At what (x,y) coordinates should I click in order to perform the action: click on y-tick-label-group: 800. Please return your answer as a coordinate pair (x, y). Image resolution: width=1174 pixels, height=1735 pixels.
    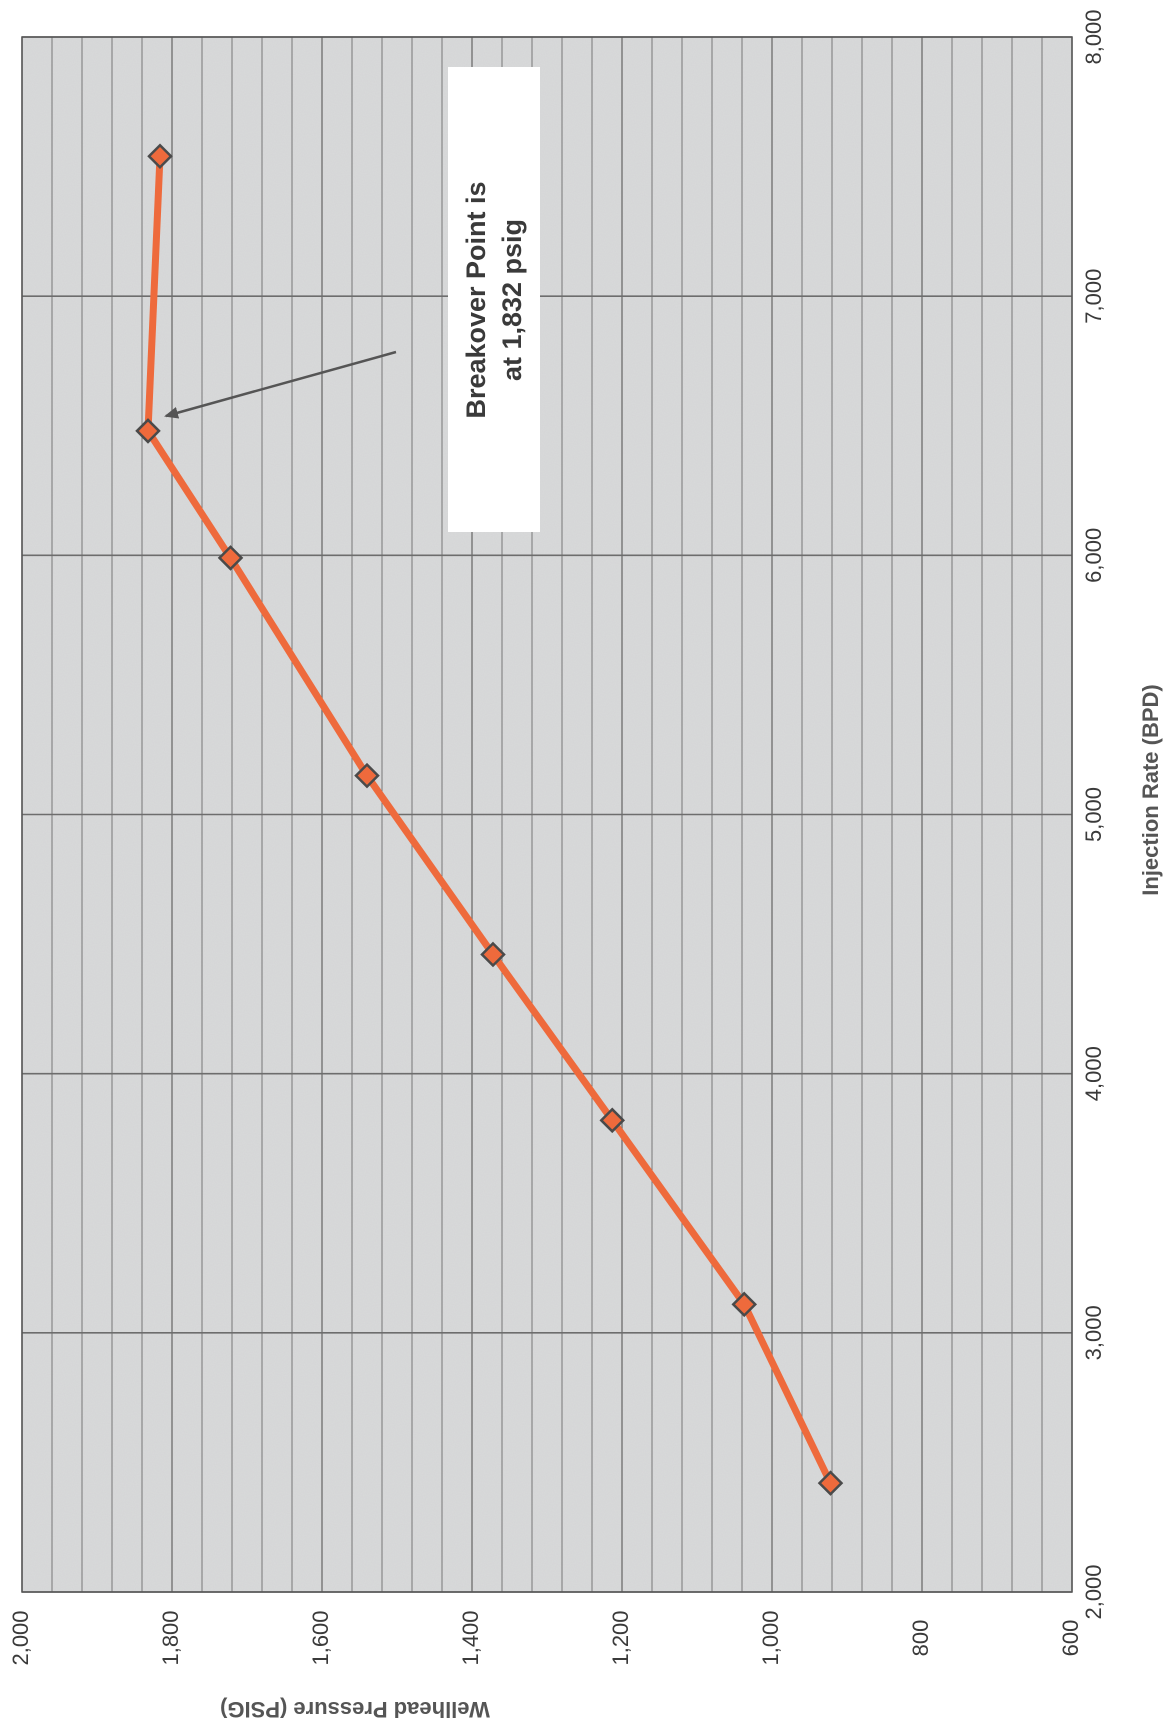
    Looking at the image, I should click on (920, 1638).